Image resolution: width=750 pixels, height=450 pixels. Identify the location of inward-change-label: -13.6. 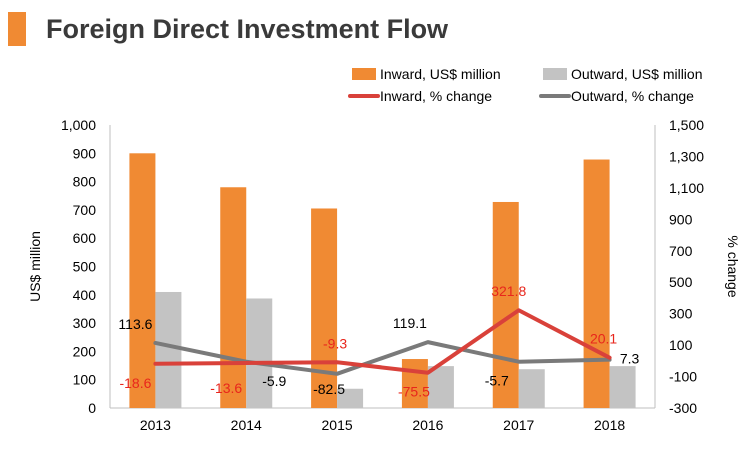
(226, 388).